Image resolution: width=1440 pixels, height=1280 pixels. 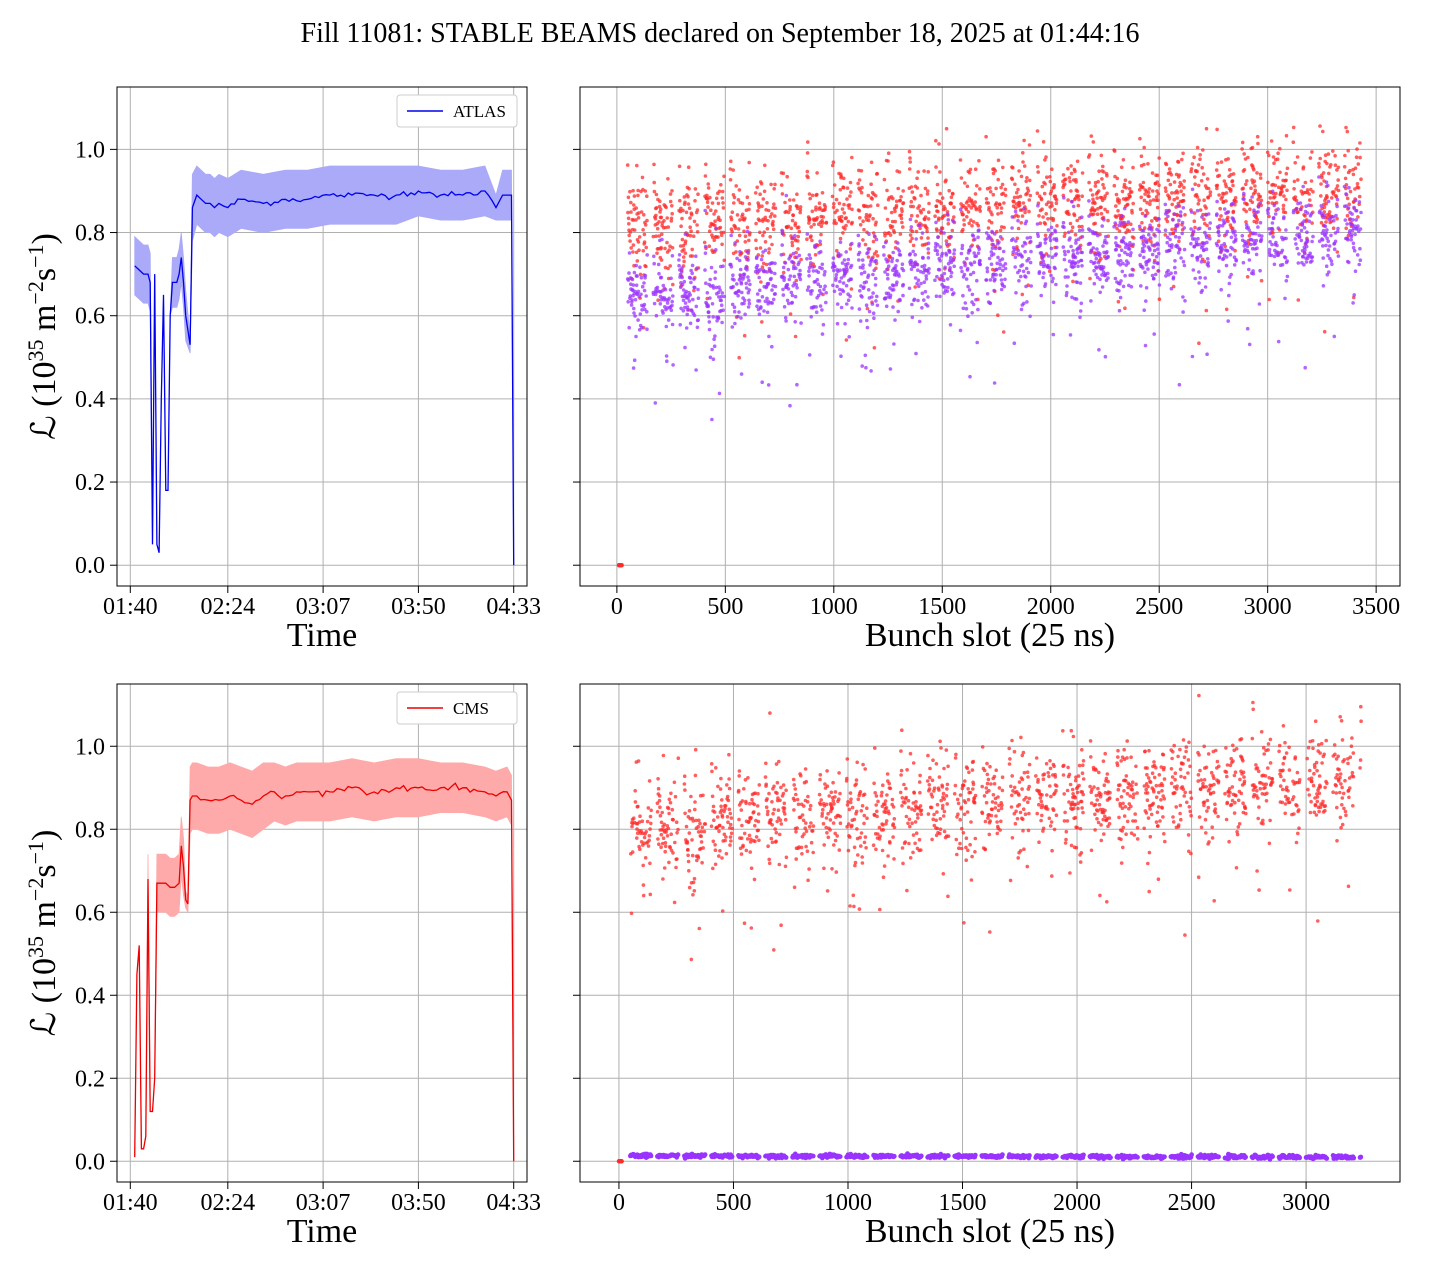 What do you see at coordinates (324, 960) in the screenshot?
I see `plot-area` at bounding box center [324, 960].